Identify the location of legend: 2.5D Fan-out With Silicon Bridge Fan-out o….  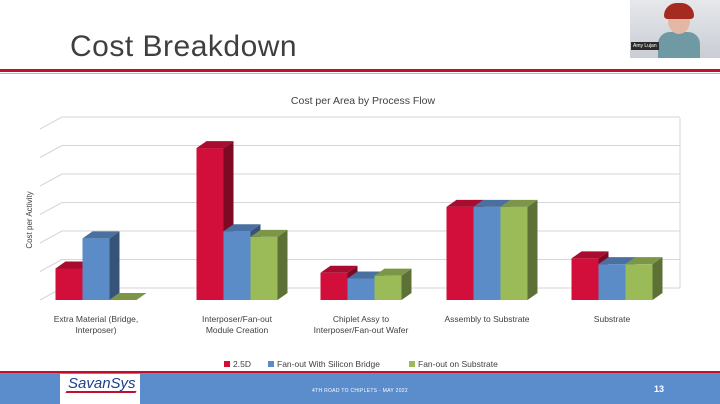
(361, 364).